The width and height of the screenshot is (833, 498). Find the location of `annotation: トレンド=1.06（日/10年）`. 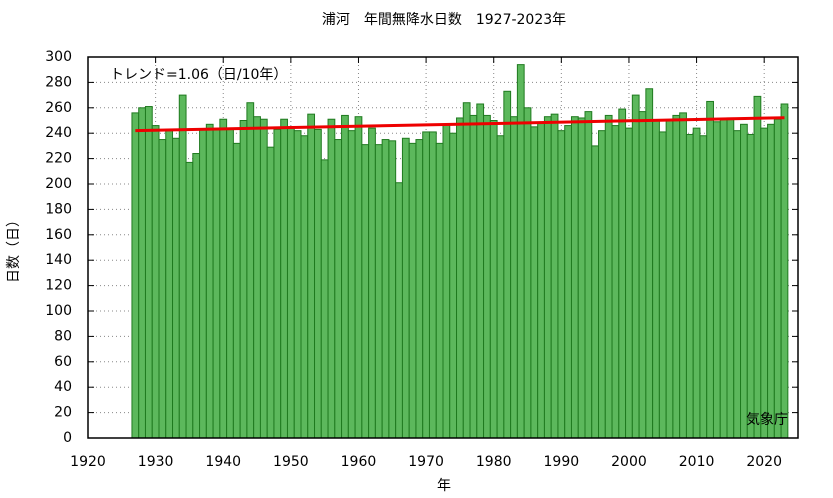

annotation: トレンド=1.06（日/10年） is located at coordinates (198, 75).